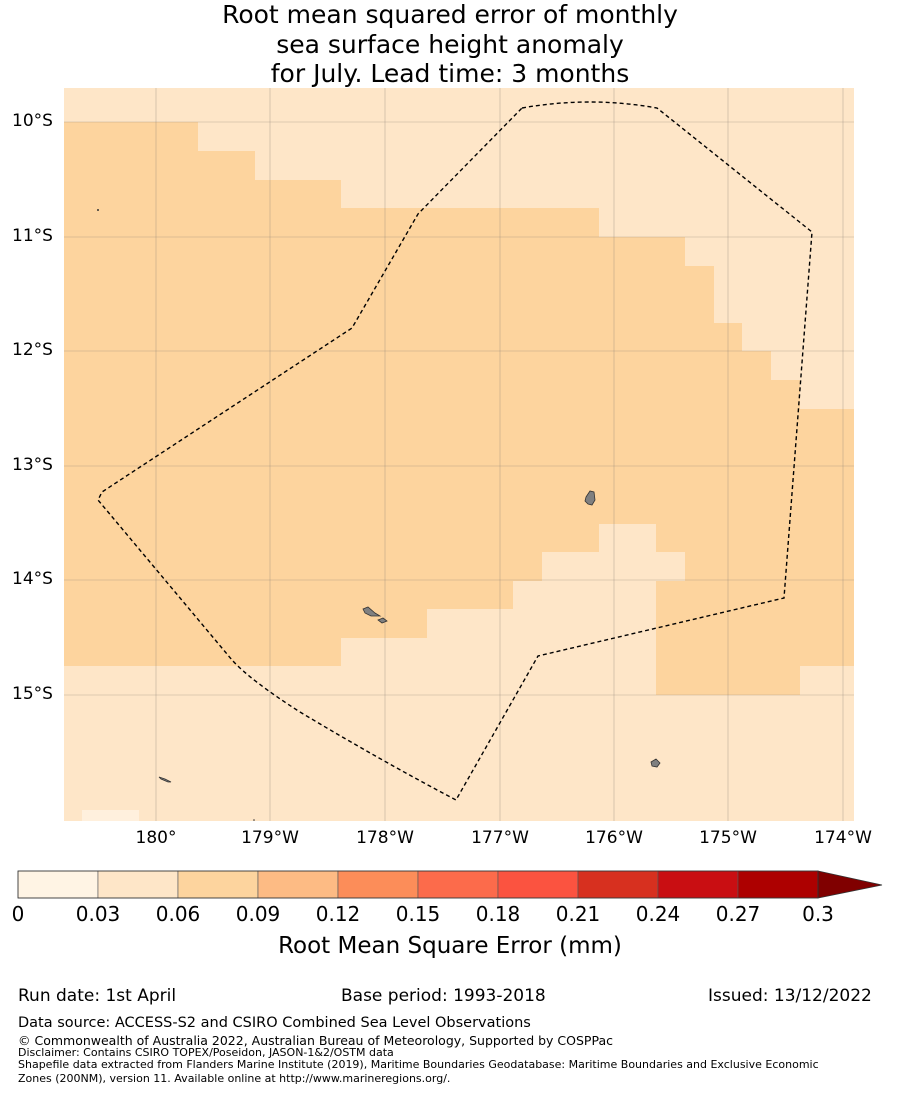 Image resolution: width=900 pixels, height=1095 pixels. Describe the element at coordinates (738, 914) in the screenshot. I see `colorbar-tick-label: 0.27` at that location.